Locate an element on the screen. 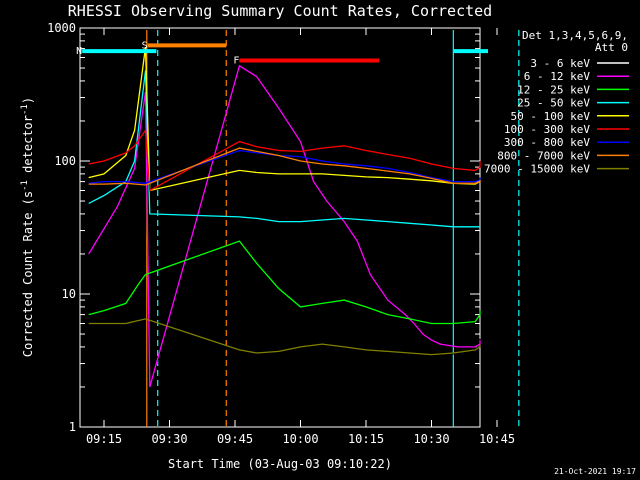 The height and width of the screenshot is (480, 640). series-line-300-800-kev is located at coordinates (284, 166).